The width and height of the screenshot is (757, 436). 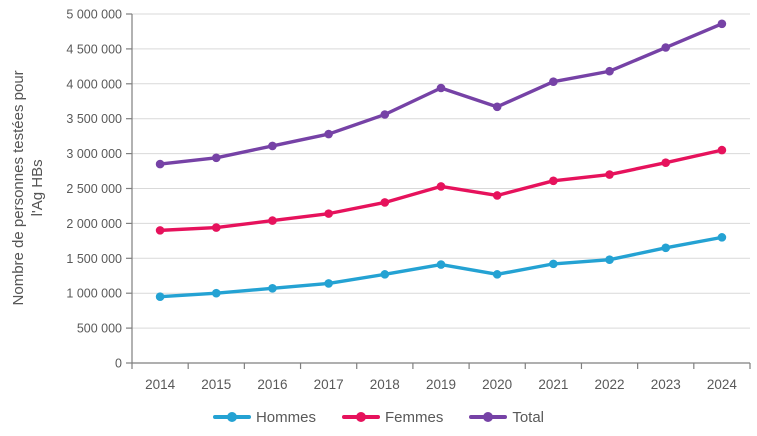 I want to click on data-point-femmes-2022, so click(x=609, y=174).